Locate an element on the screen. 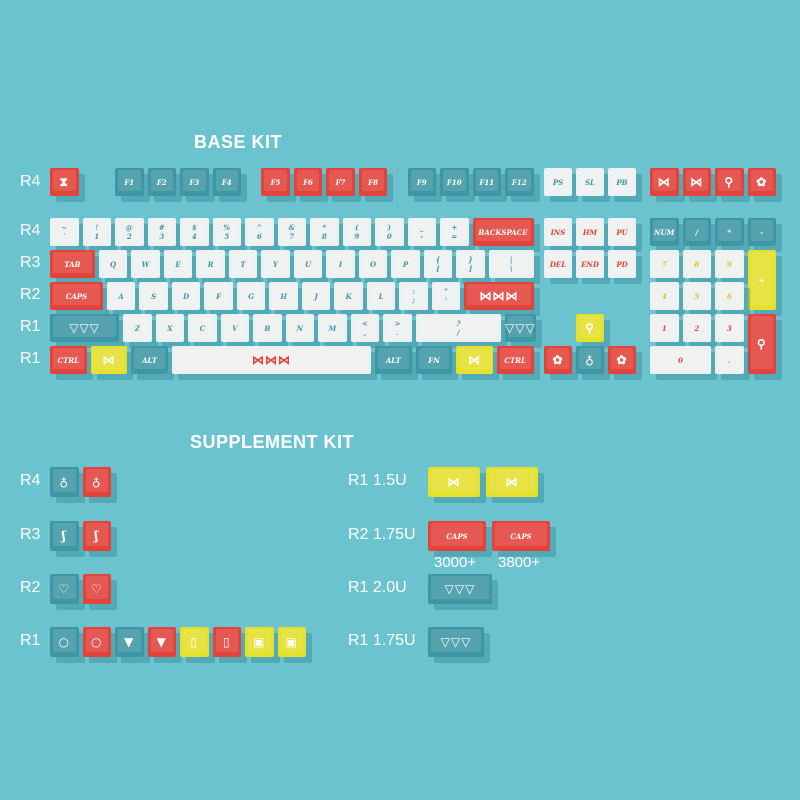 This screenshot has height=800, width=800. key-0: 0 is located at coordinates (680, 360).